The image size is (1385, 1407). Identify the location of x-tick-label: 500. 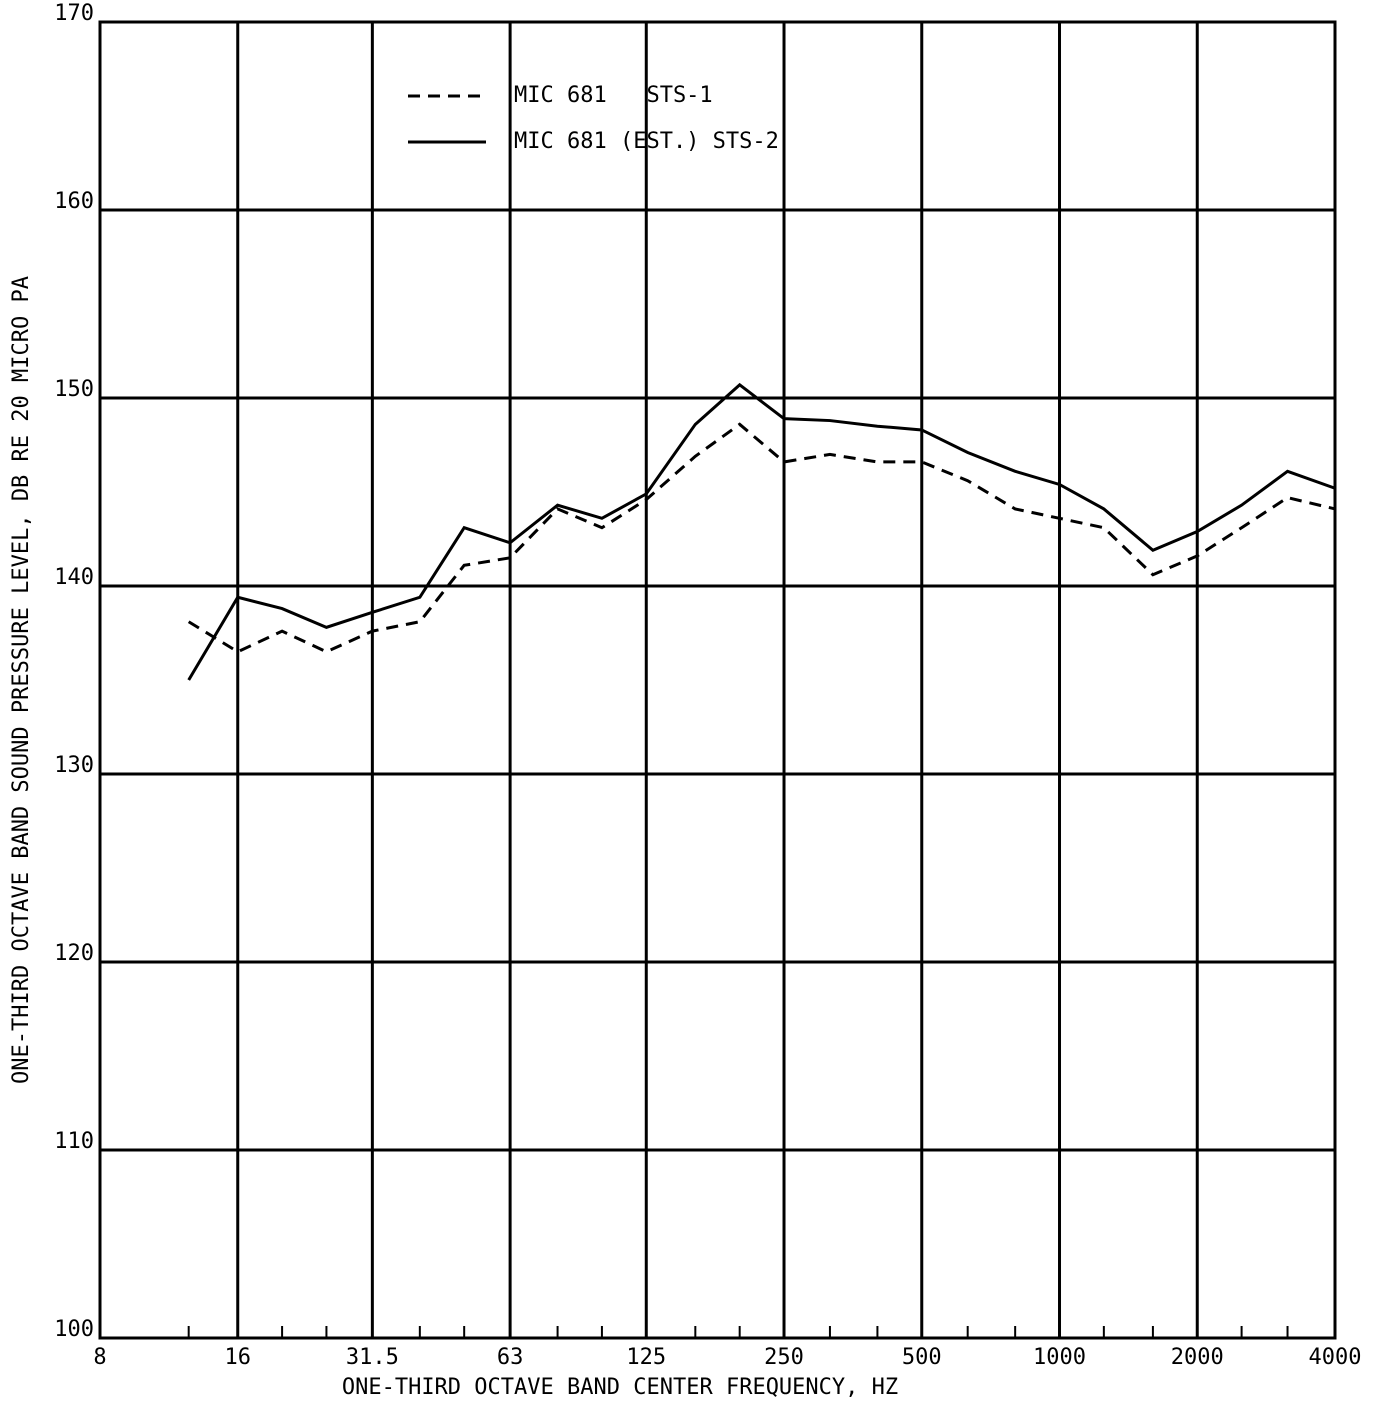
(922, 1357).